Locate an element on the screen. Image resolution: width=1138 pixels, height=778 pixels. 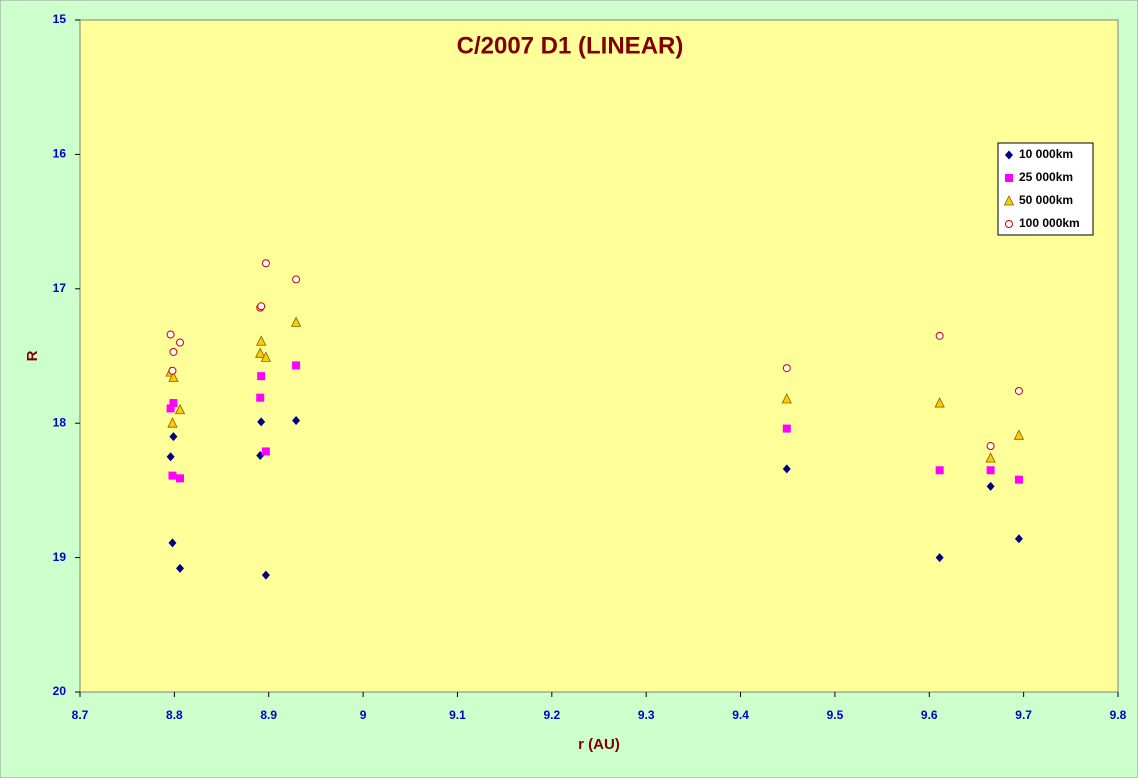
legend: 10 000km 25 000km 50 000km 100 000km is located at coordinates (1045, 189).